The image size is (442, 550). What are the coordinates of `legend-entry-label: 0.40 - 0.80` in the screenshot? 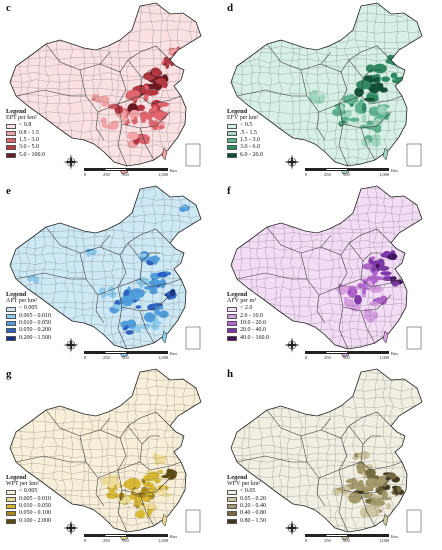 It's located at (253, 513).